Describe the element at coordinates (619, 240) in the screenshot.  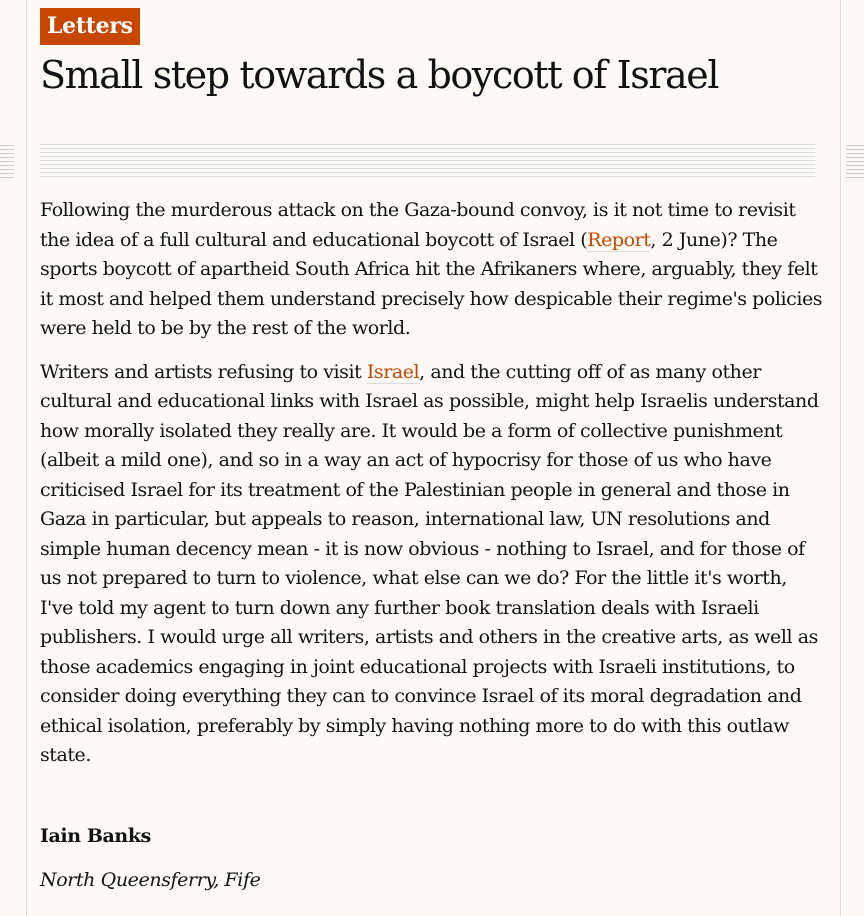
I see `report-link: Report` at that location.